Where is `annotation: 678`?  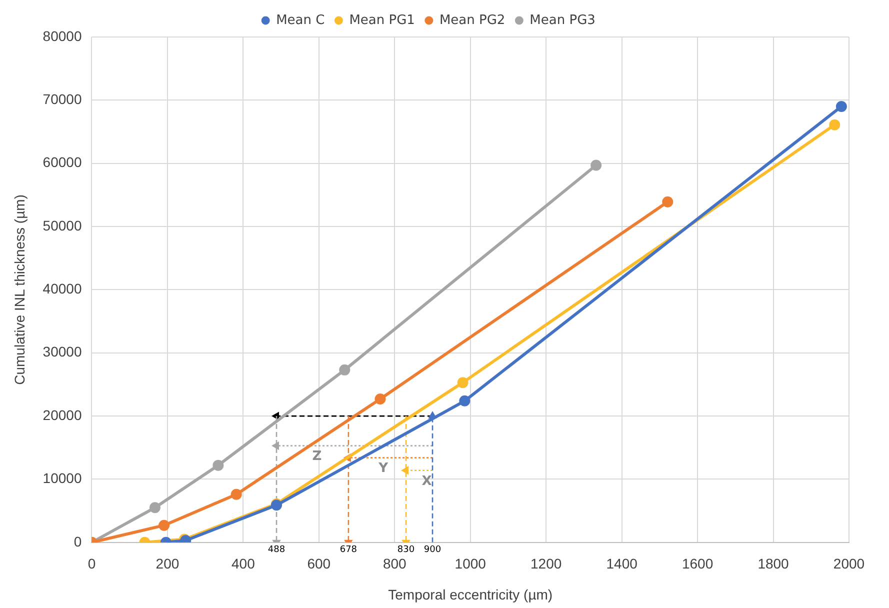
annotation: 678 is located at coordinates (349, 550).